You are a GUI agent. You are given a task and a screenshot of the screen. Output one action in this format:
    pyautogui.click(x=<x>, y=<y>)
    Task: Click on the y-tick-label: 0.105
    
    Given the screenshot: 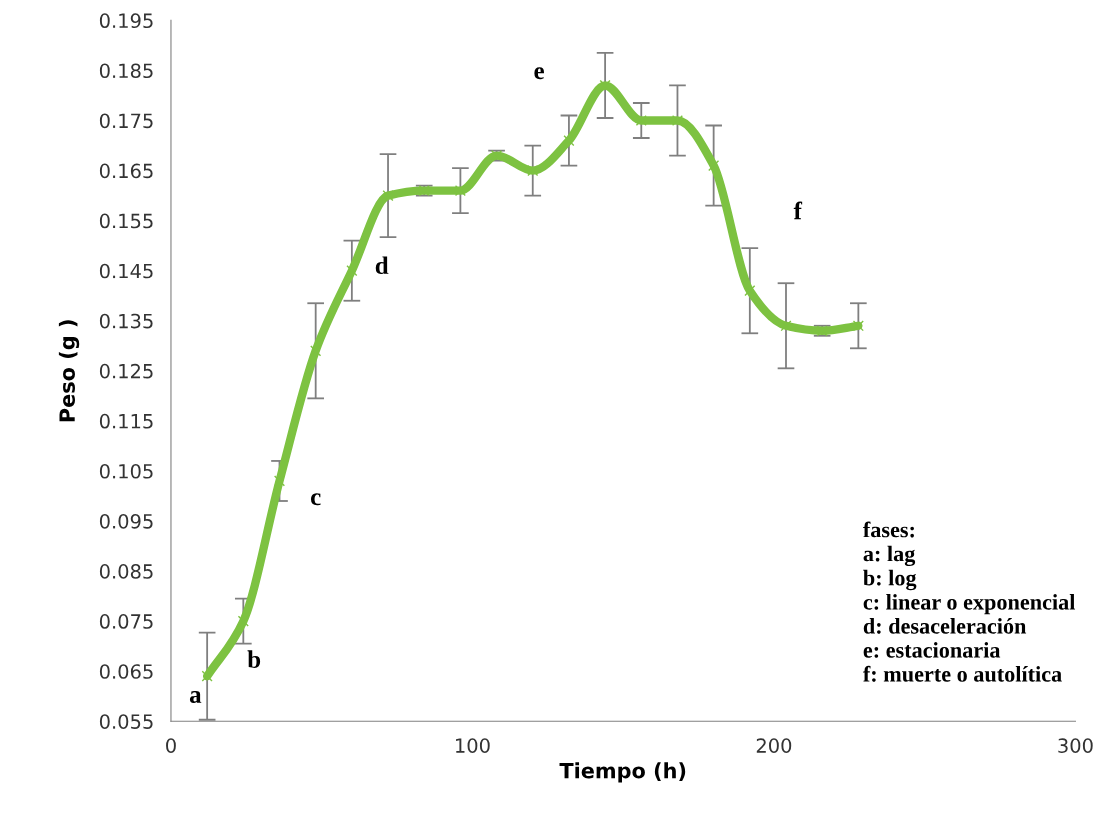 What is the action you would take?
    pyautogui.click(x=126, y=471)
    